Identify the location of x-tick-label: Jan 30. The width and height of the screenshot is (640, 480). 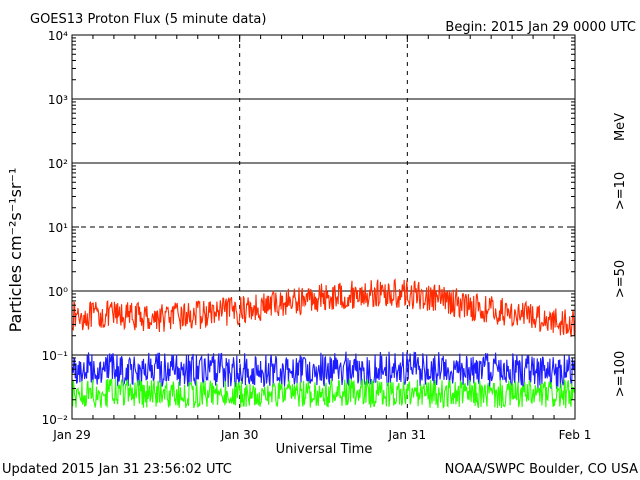
(239, 435).